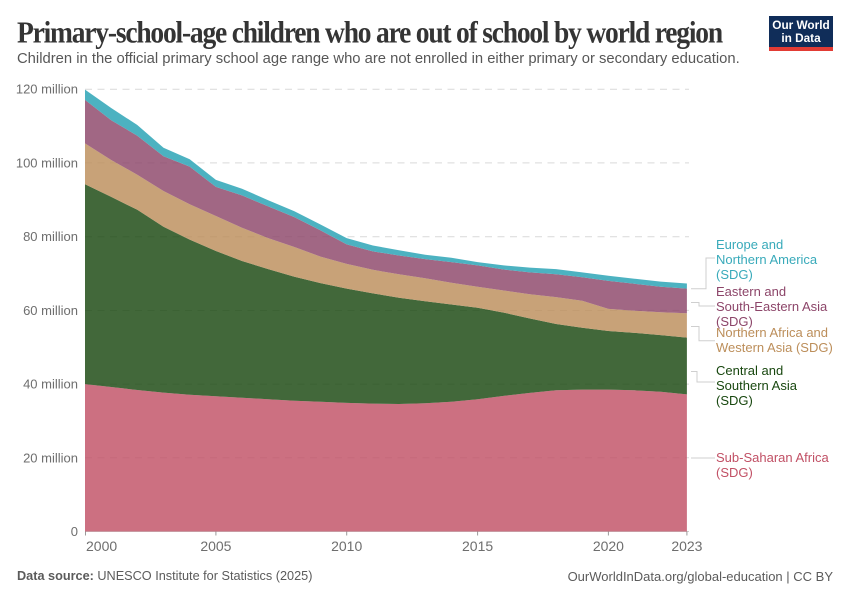 The height and width of the screenshot is (600, 850). I want to click on svg-text: 120 million, so click(47, 89).